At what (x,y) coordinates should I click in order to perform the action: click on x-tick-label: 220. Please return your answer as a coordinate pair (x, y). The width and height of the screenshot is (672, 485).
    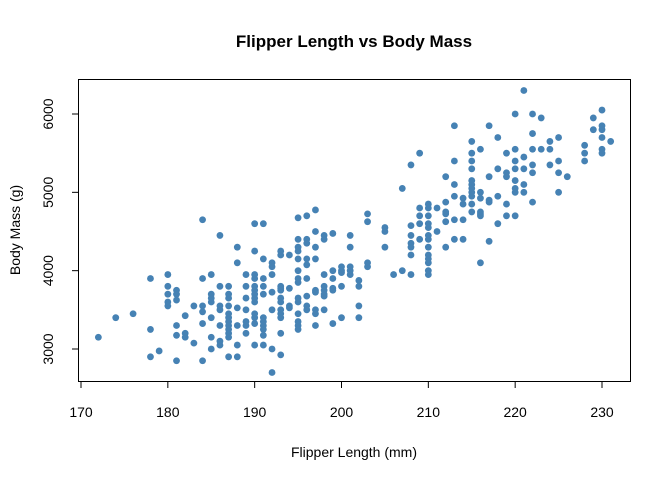
    Looking at the image, I should click on (515, 412).